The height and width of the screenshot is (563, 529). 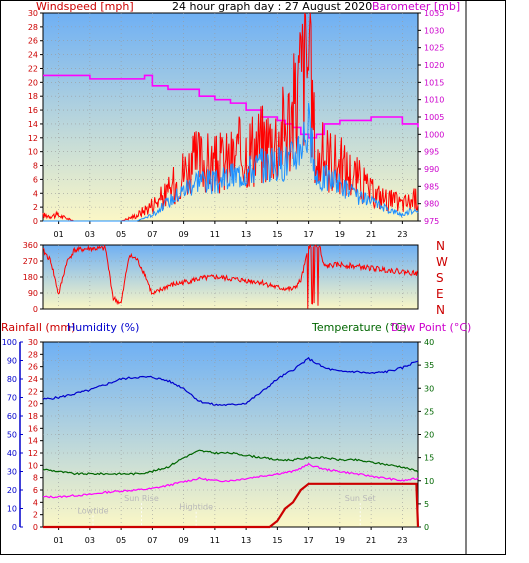 I want to click on annotation-label: Lowtide, so click(x=92, y=510).